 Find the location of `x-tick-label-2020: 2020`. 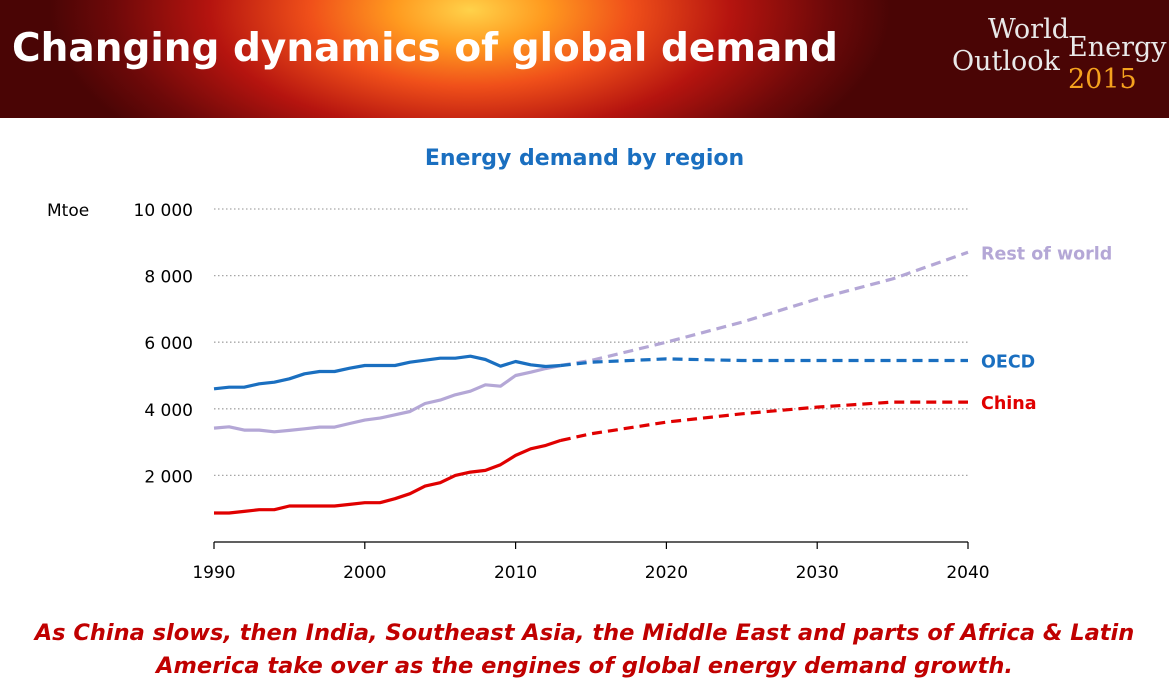

x-tick-label-2020: 2020 is located at coordinates (666, 573).